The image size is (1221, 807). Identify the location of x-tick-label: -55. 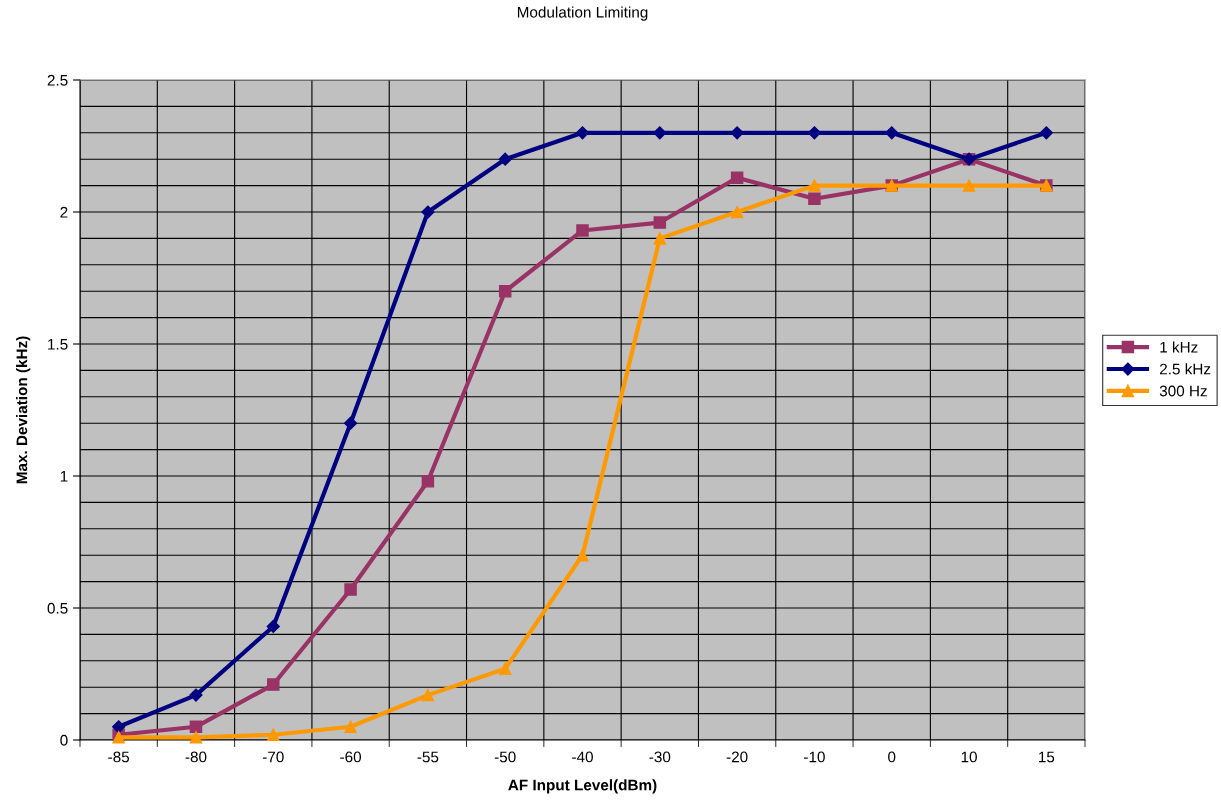
(428, 757).